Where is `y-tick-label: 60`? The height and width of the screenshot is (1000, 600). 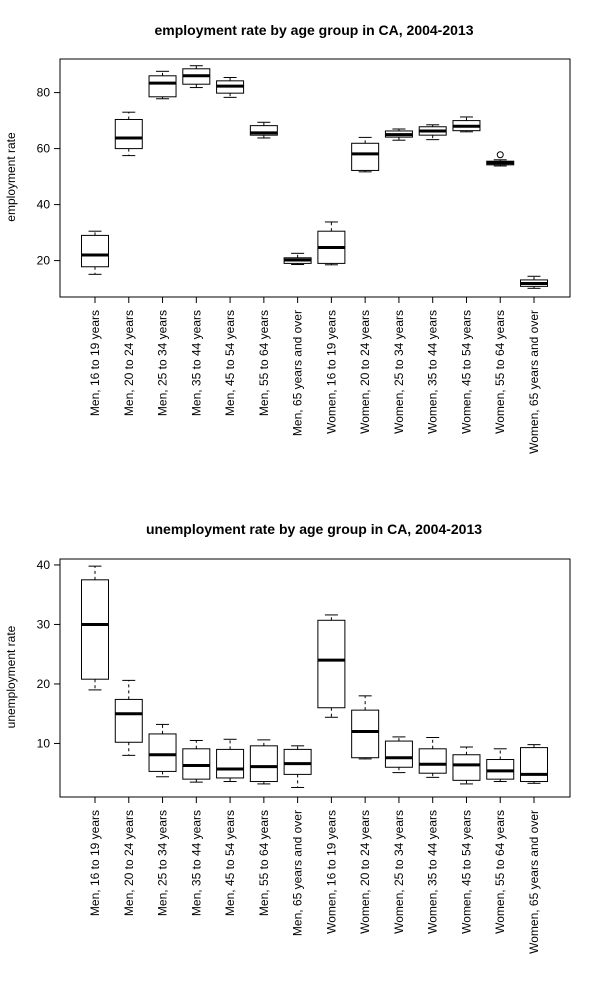 y-tick-label: 60 is located at coordinates (44, 149).